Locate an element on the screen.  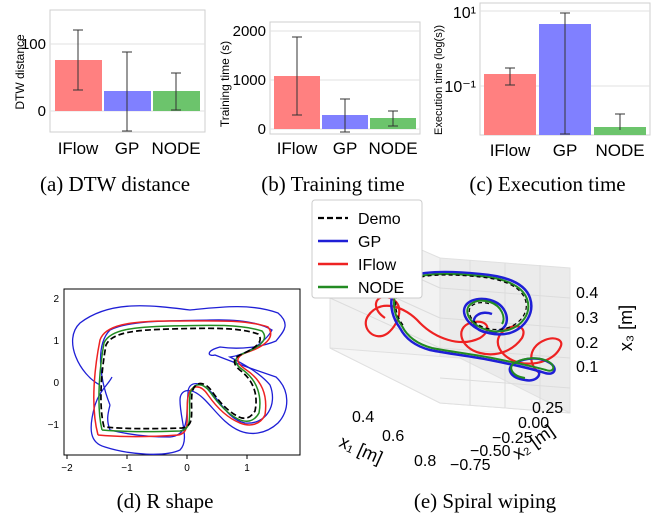
x3-tick-label: 0.1 is located at coordinates (587, 367).